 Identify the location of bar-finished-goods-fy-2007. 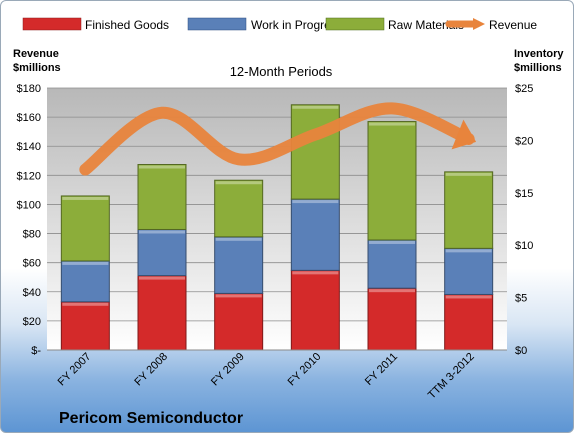
(85, 326).